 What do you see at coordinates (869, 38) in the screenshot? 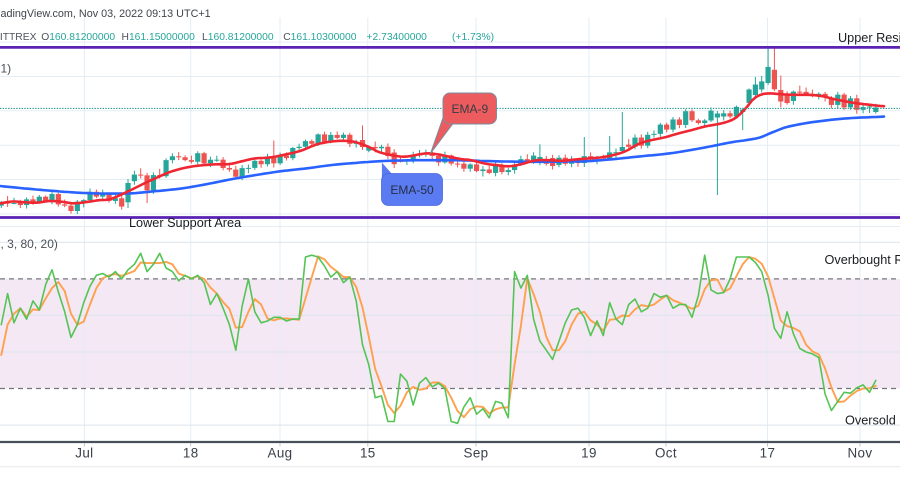
I see `svg-text: Upper Resistance` at bounding box center [869, 38].